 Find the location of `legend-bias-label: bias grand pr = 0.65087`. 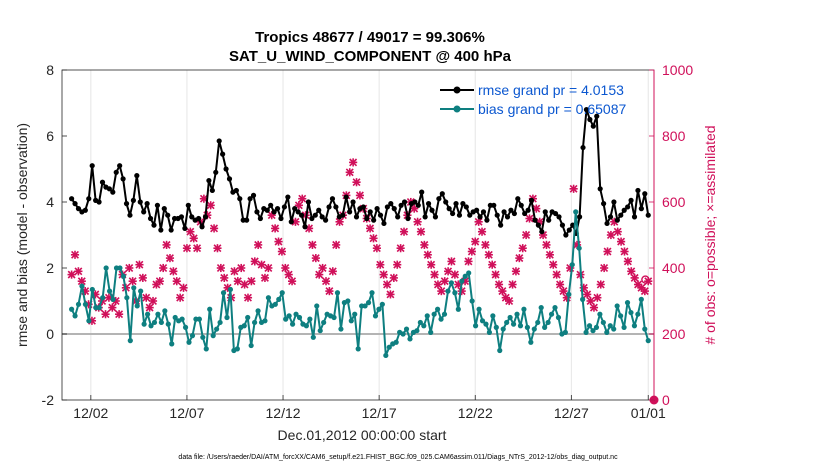

legend-bias-label: bias grand pr = 0.65087 is located at coordinates (552, 109).